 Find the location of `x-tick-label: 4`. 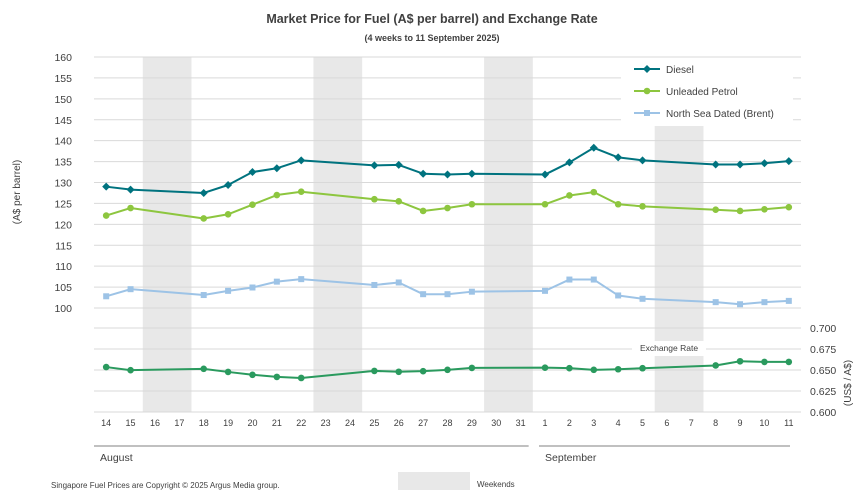

x-tick-label: 4 is located at coordinates (618, 423).